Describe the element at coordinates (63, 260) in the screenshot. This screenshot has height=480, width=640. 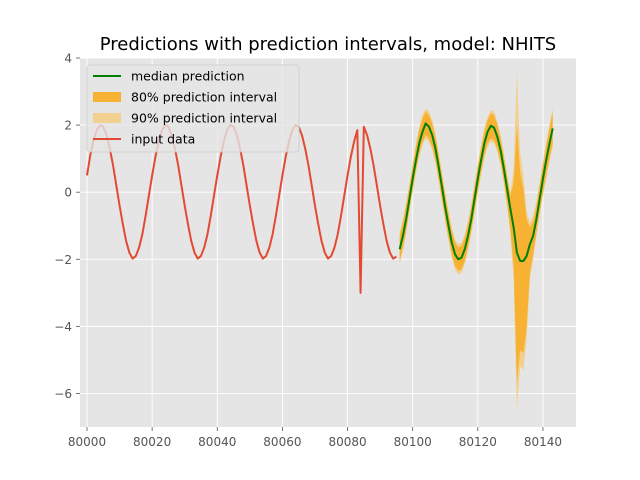
I see `y-tick-label: −2` at that location.